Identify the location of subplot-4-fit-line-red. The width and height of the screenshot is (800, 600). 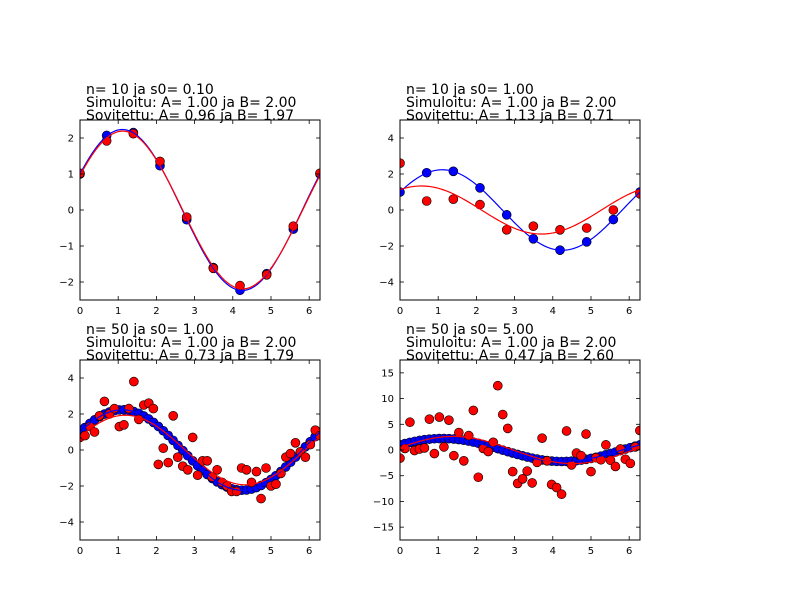
(520, 450).